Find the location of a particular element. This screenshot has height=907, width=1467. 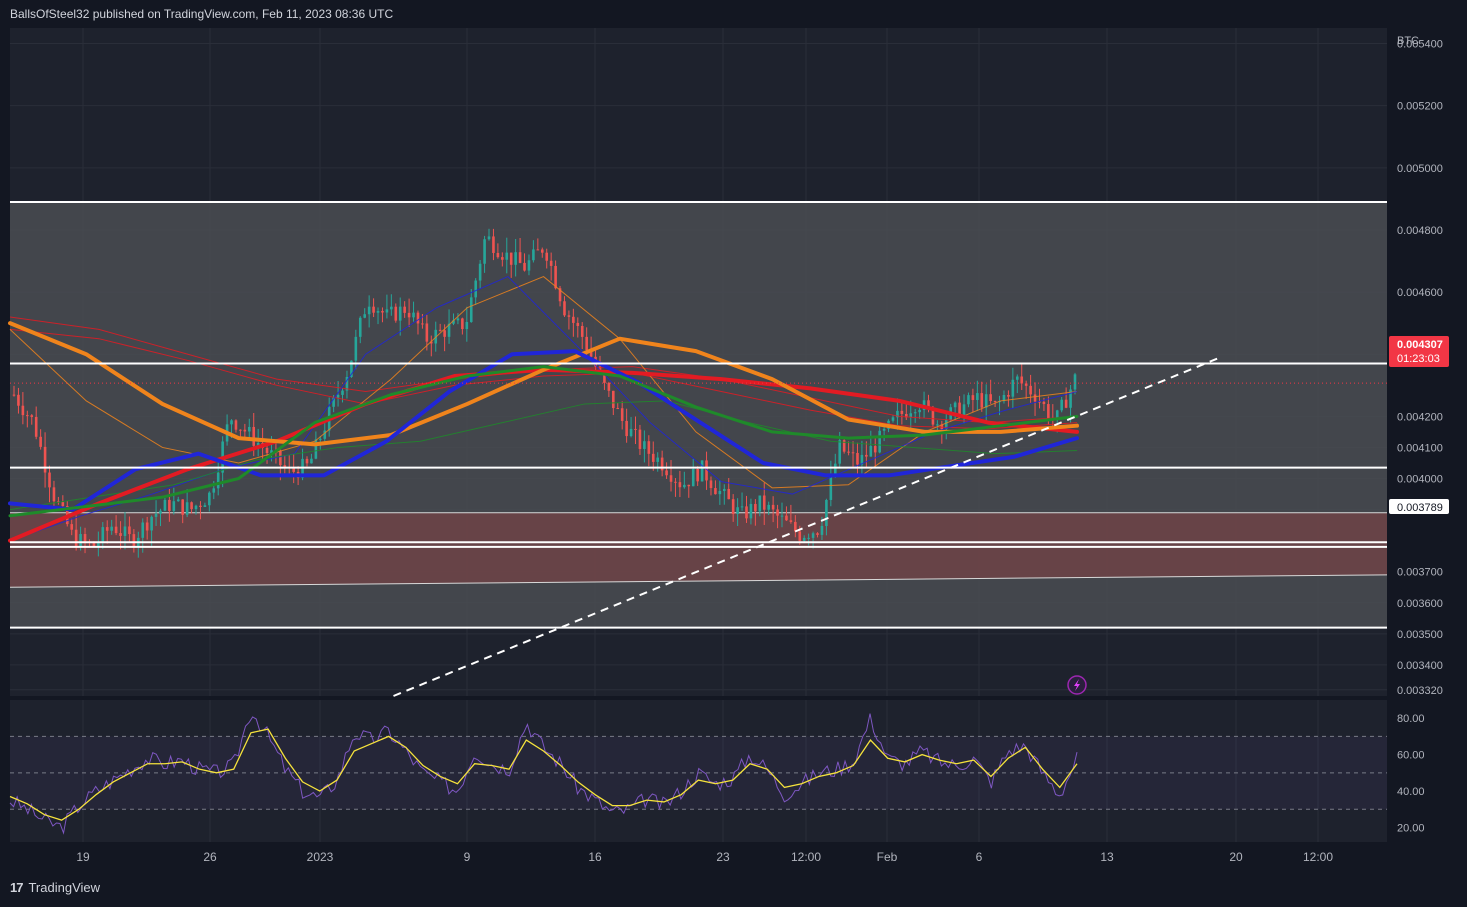

time-axis: 19 26 2023 9 16 23 12:00 Feb 6 13 20 12:00 is located at coordinates (704, 857).